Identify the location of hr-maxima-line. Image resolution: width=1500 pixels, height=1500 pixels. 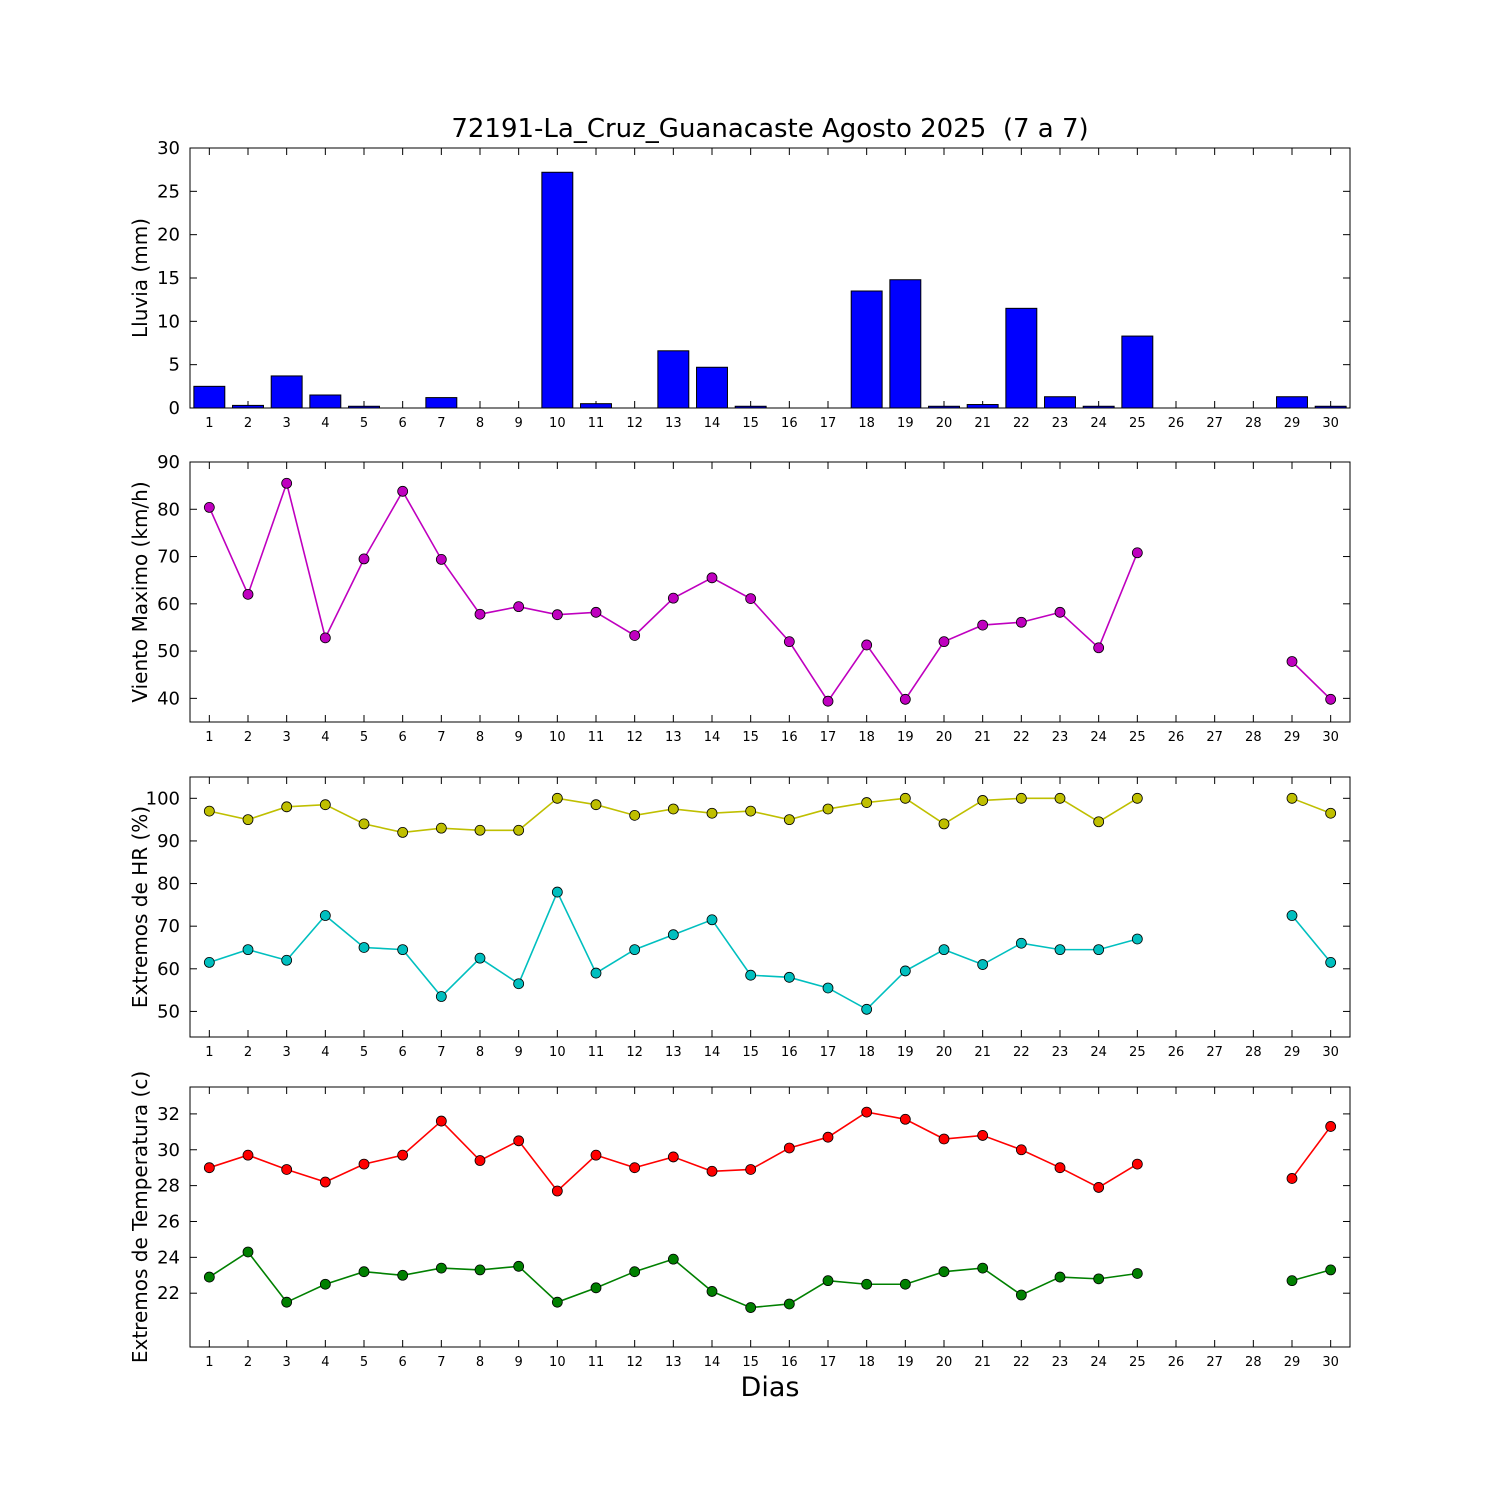
(1311, 805).